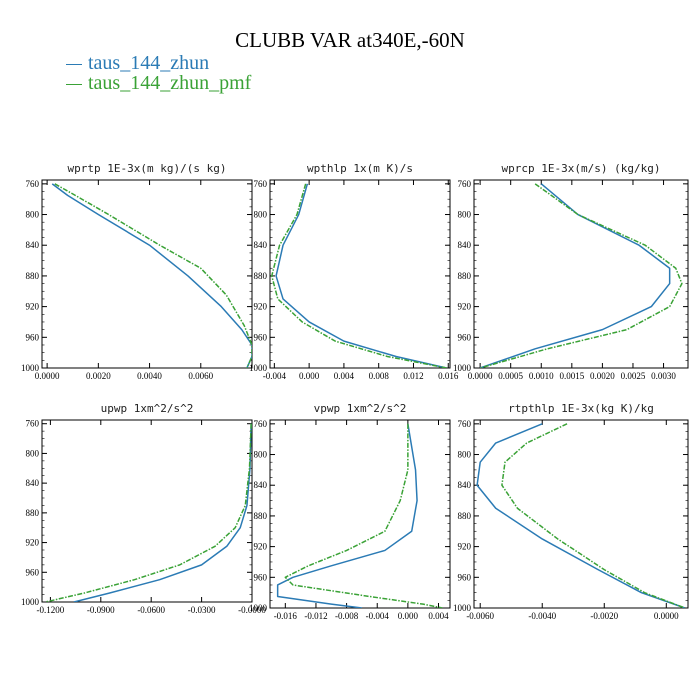 The height and width of the screenshot is (700, 700). Describe the element at coordinates (571, 376) in the screenshot. I see `x-tick-label: 0.0015` at that location.